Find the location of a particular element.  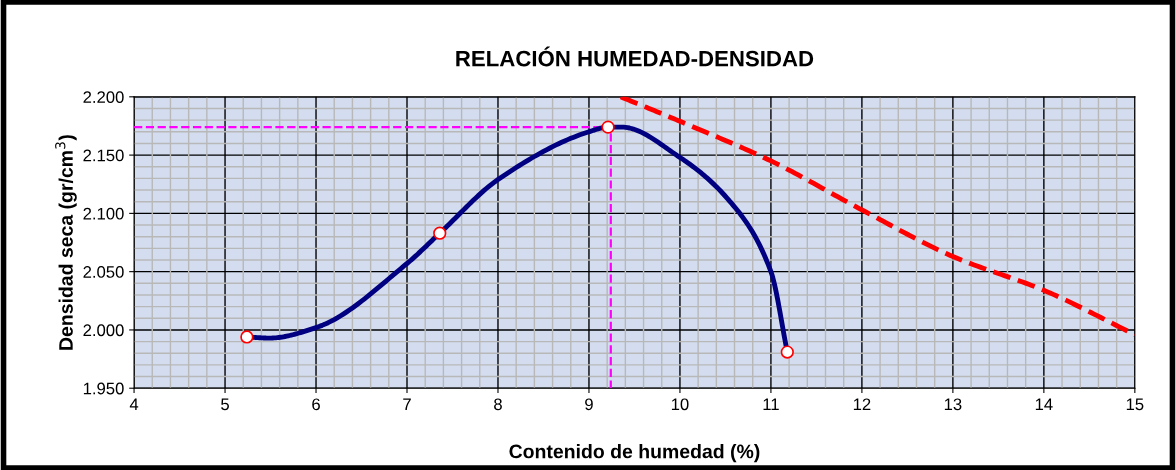

x-tick-label: 11 is located at coordinates (771, 404).